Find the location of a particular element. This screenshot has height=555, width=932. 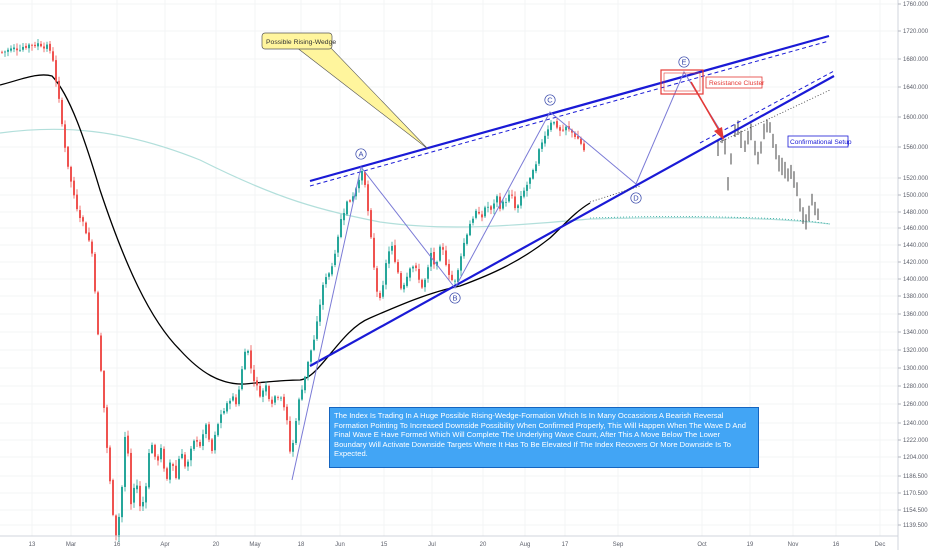

price-tick-label: 1520.000 is located at coordinates (916, 179).